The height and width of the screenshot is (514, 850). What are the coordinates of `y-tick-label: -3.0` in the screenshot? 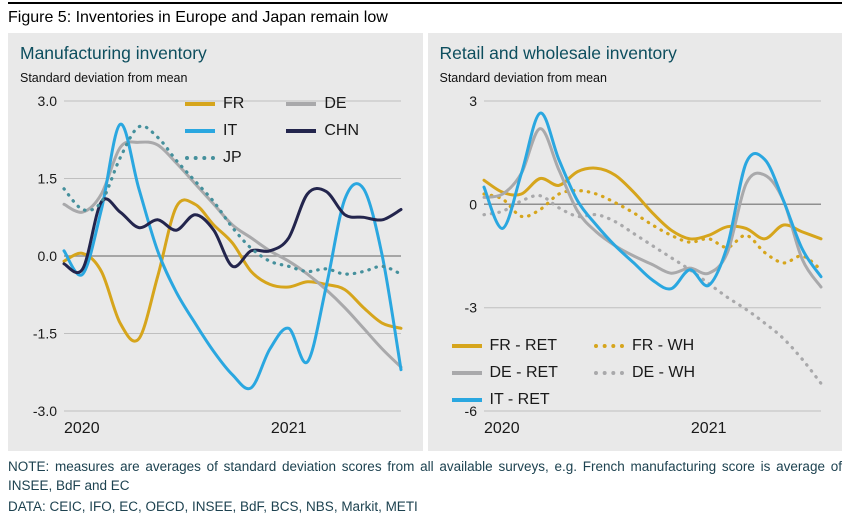 It's located at (45, 411).